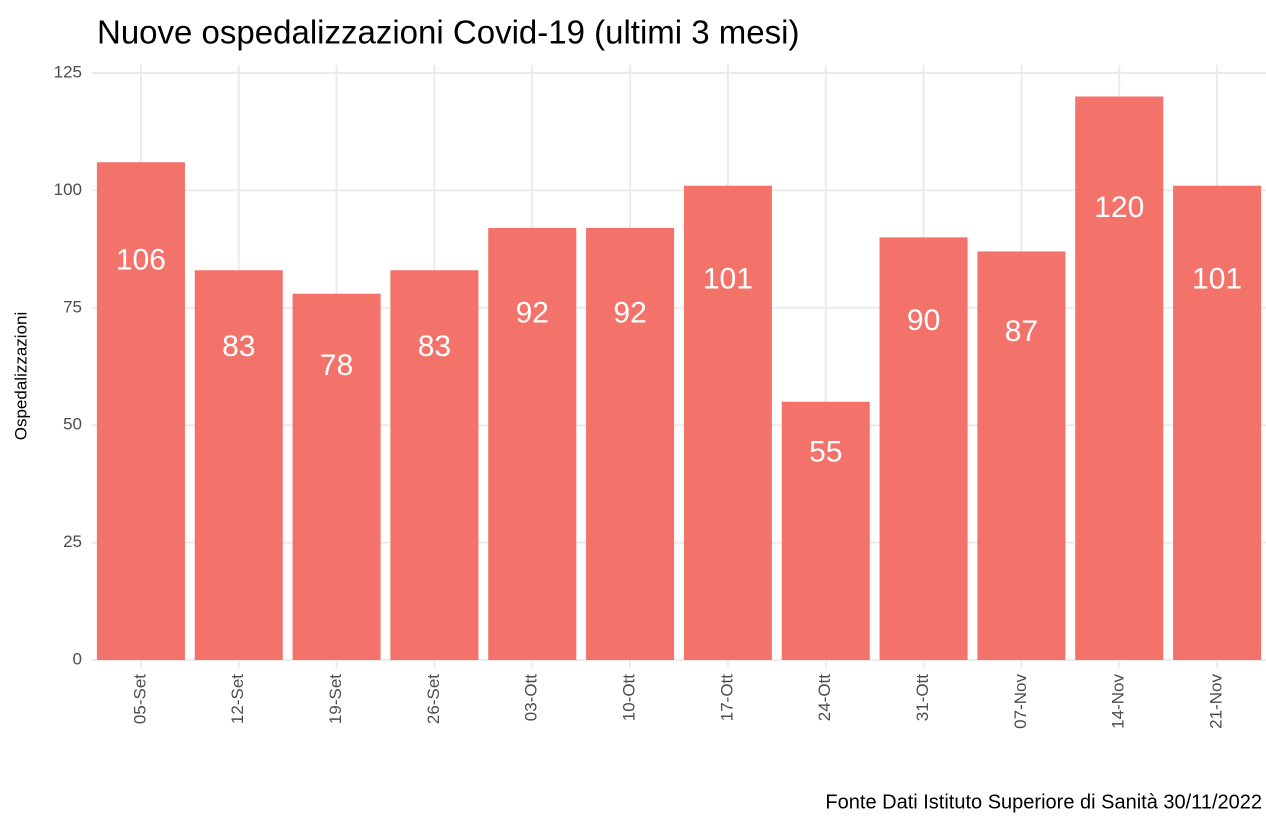 This screenshot has width=1266, height=816. Describe the element at coordinates (72, 424) in the screenshot. I see `y-tick-label: 50` at that location.